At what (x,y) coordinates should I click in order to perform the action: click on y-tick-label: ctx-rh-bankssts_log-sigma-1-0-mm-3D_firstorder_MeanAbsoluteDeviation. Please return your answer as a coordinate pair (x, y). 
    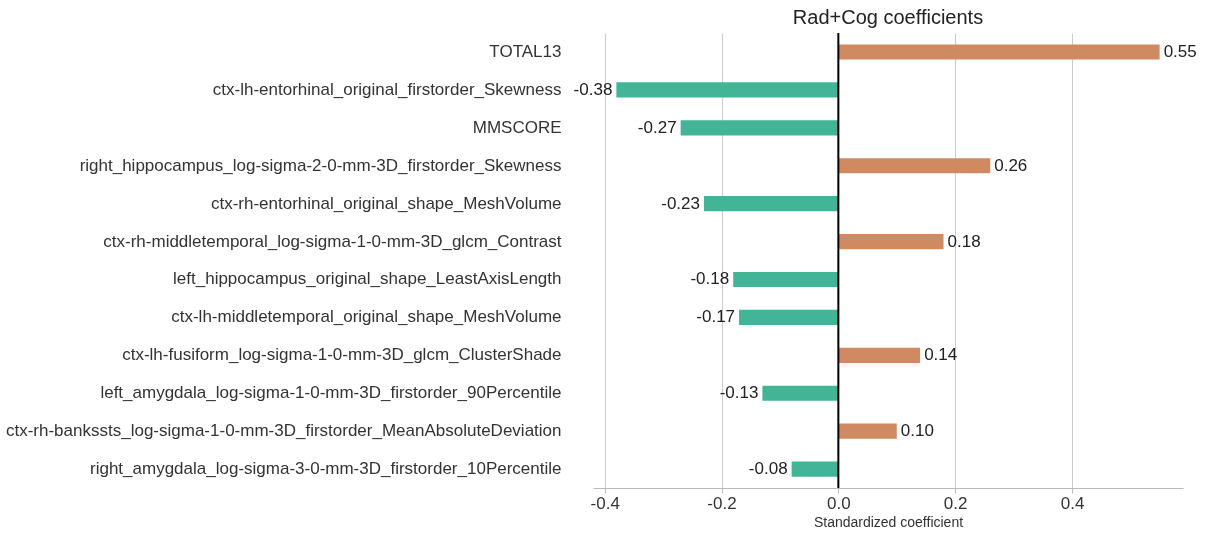
    Looking at the image, I should click on (283, 431).